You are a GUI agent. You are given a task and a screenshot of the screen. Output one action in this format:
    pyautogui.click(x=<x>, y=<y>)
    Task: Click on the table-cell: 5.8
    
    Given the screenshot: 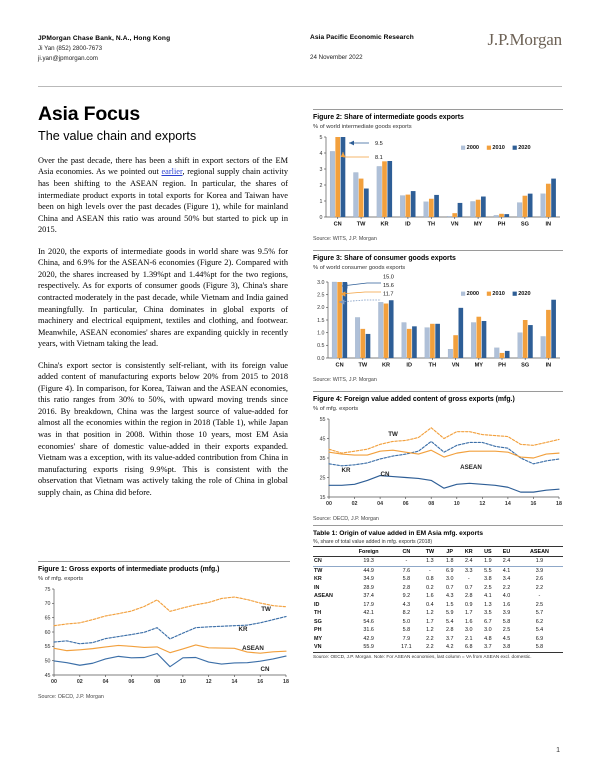 What is the action you would take?
    pyautogui.click(x=406, y=579)
    